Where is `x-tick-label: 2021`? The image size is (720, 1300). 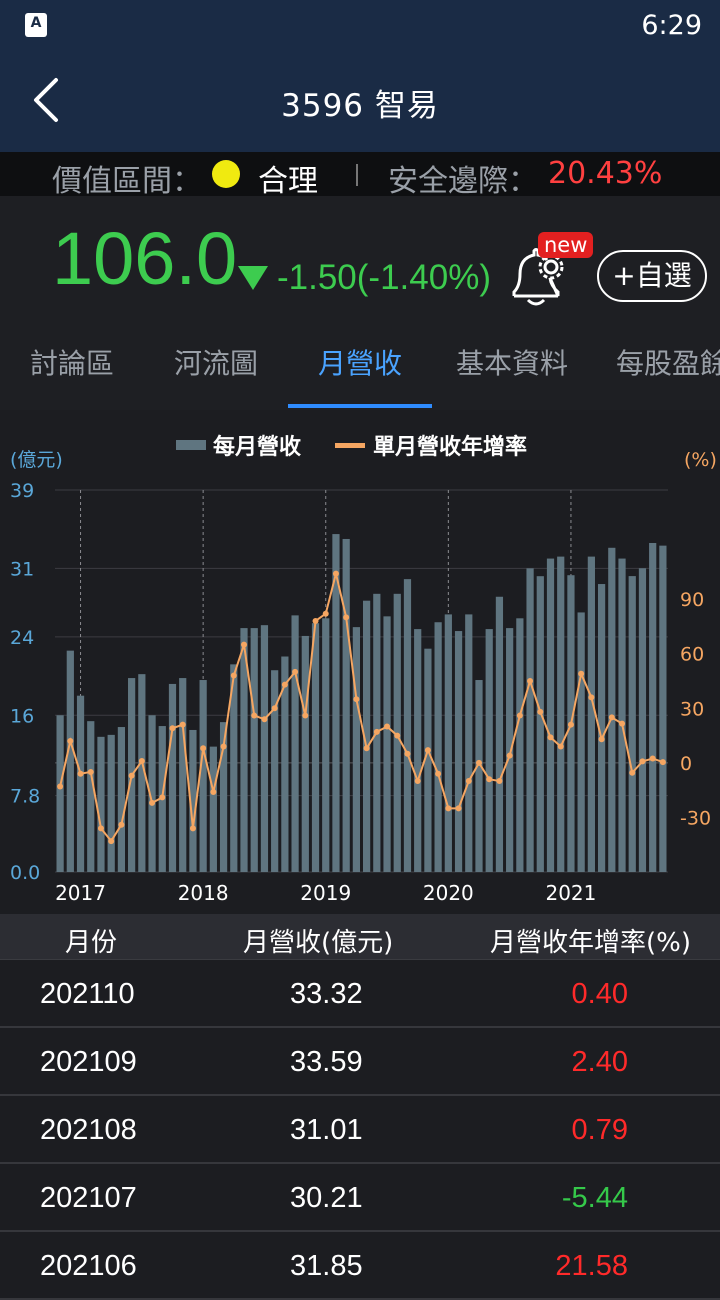 x-tick-label: 2021 is located at coordinates (570, 893).